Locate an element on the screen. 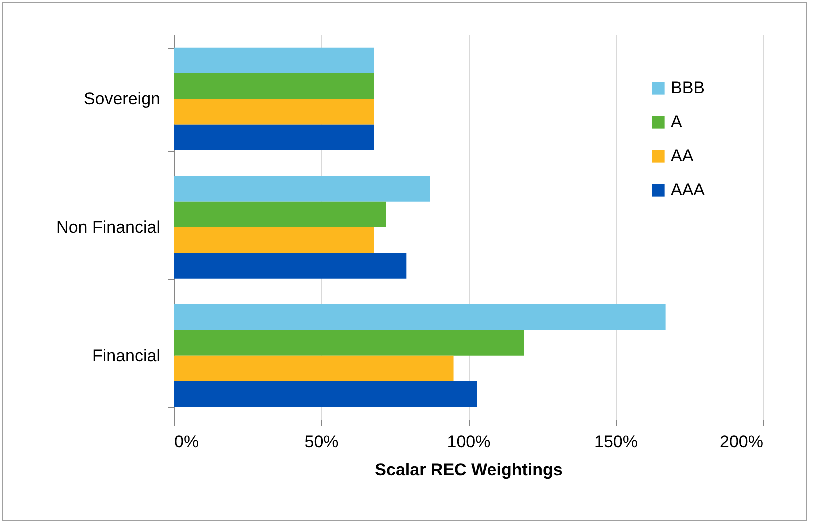  y-tick-label: Financial is located at coordinates (126, 356).